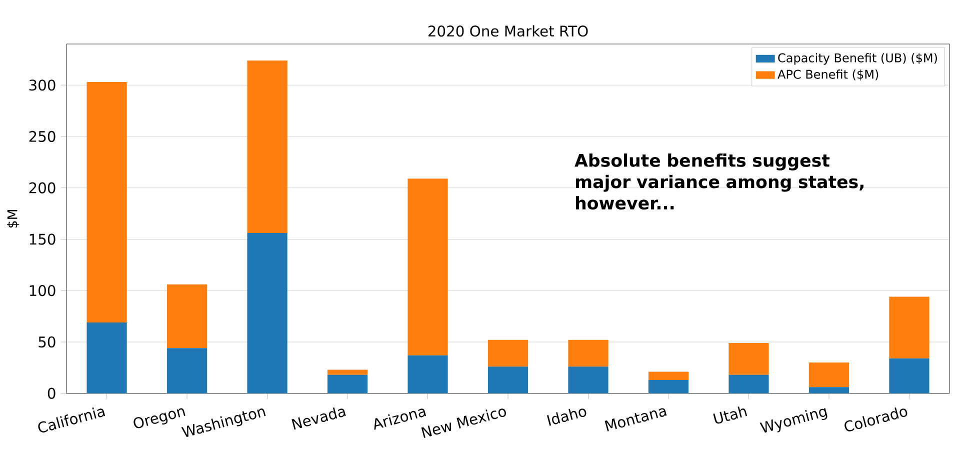 The height and width of the screenshot is (476, 959). I want to click on y-axis-title: $M, so click(13, 219).